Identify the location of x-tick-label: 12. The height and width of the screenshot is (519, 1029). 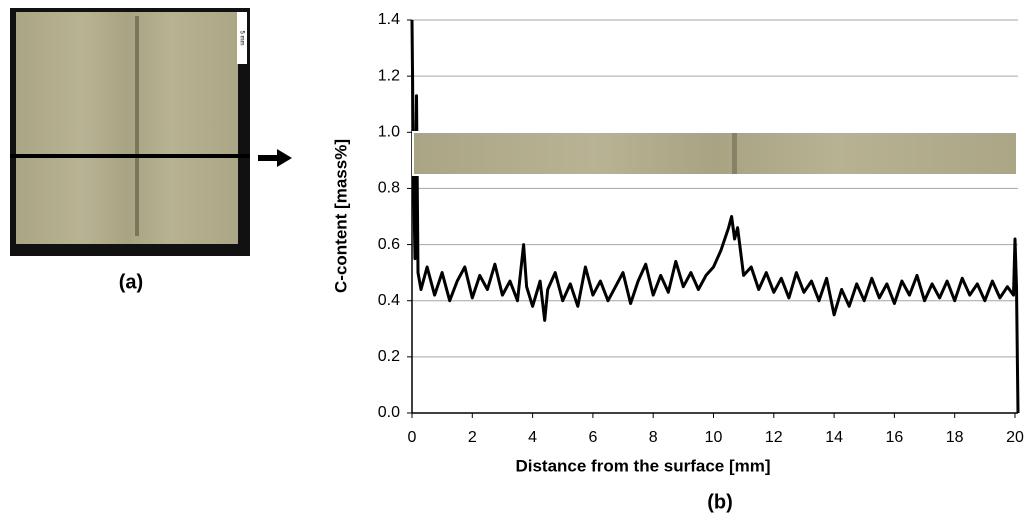
(774, 437).